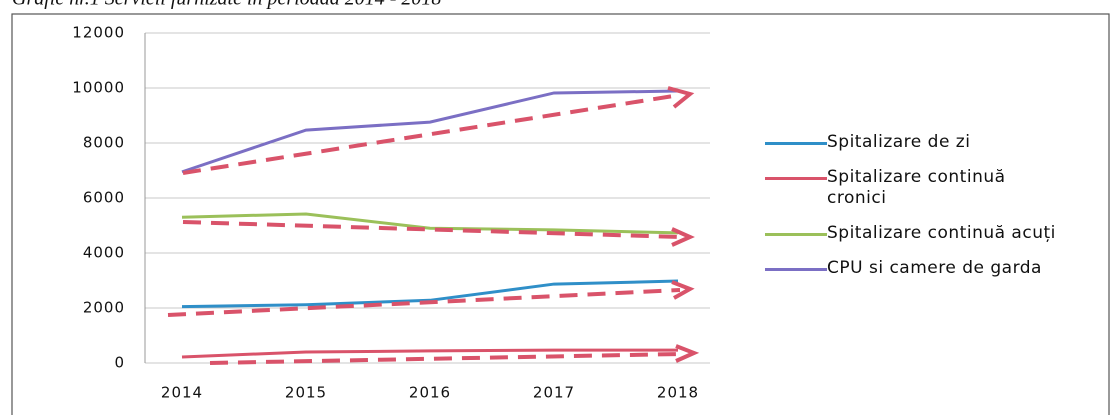 This screenshot has height=415, width=1119. Describe the element at coordinates (104, 198) in the screenshot. I see `y-tick-label: 6000` at that location.